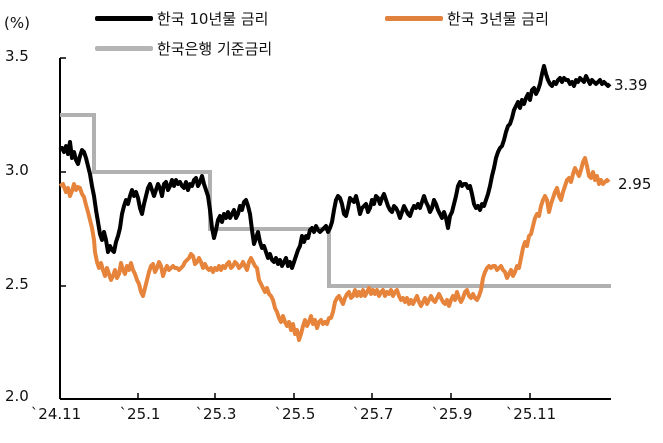  I want to click on legend-swatch-10y, so click(124, 18).